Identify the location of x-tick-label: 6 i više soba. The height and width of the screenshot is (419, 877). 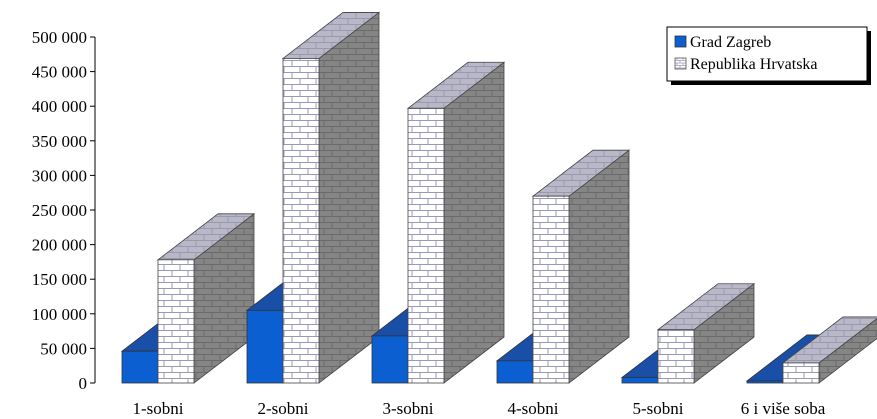
(783, 408).